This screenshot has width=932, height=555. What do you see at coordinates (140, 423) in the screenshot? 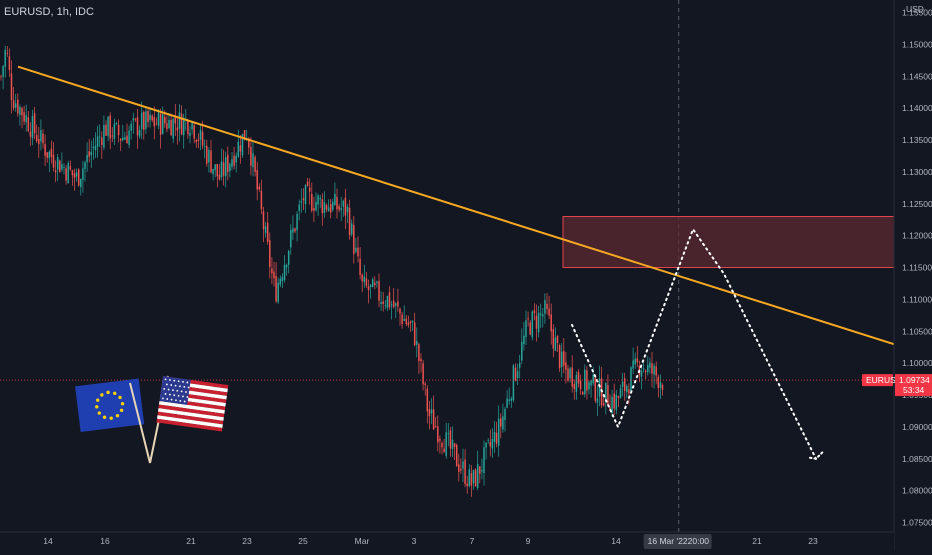
I see `eu-flag-pole` at bounding box center [140, 423].